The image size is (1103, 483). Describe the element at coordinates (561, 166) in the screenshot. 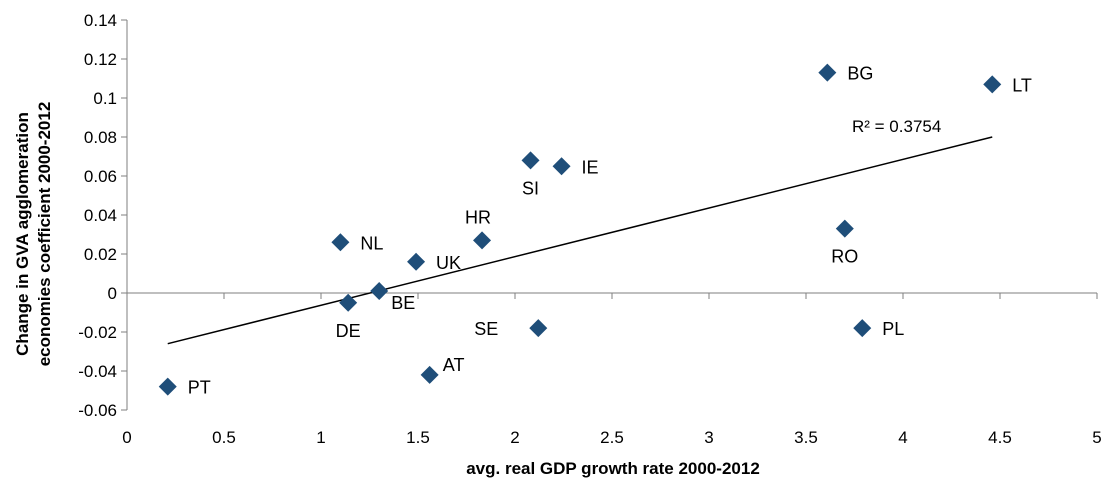

I see `data-point-ie` at that location.